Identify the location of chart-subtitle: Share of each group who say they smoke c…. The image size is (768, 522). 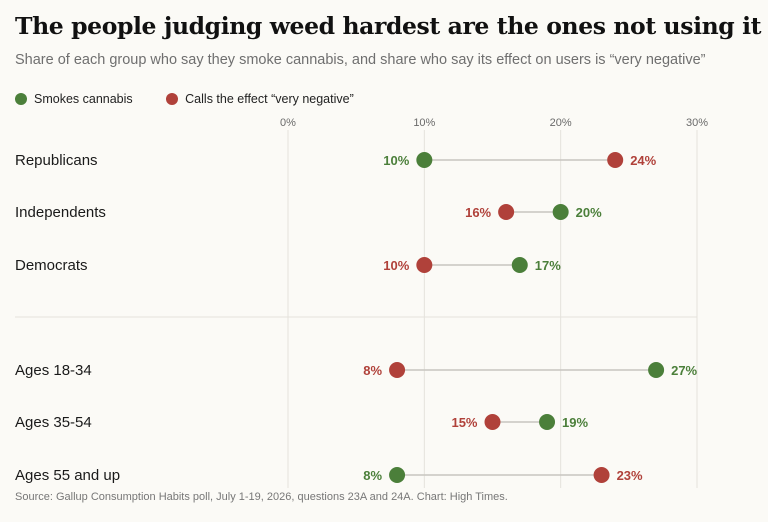
(360, 60).